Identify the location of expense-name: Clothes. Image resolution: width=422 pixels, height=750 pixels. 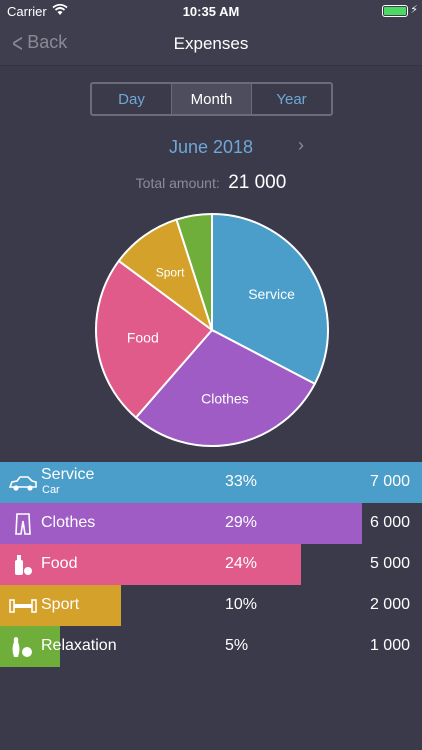
(68, 522).